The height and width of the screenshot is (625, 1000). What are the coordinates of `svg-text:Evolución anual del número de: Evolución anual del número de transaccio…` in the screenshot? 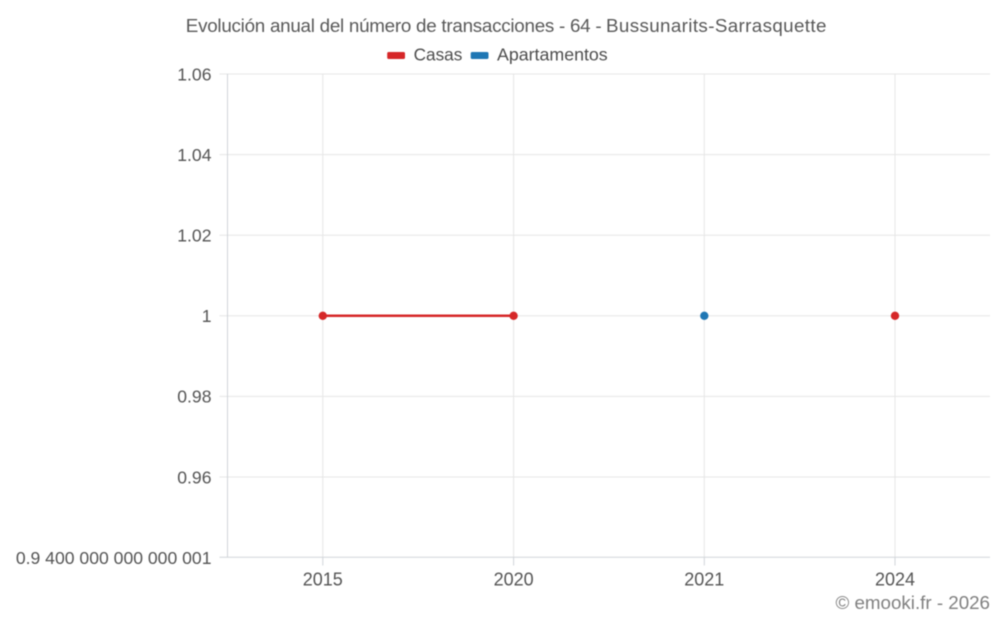 It's located at (394, 25).